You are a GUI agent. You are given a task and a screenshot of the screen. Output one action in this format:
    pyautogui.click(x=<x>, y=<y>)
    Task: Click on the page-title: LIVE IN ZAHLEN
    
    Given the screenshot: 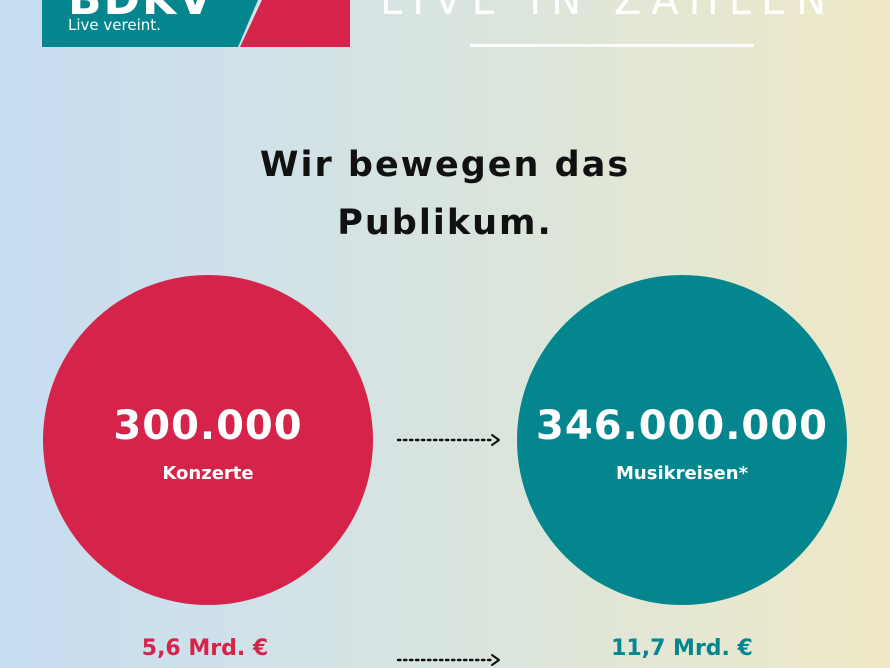 What is the action you would take?
    pyautogui.click(x=608, y=12)
    